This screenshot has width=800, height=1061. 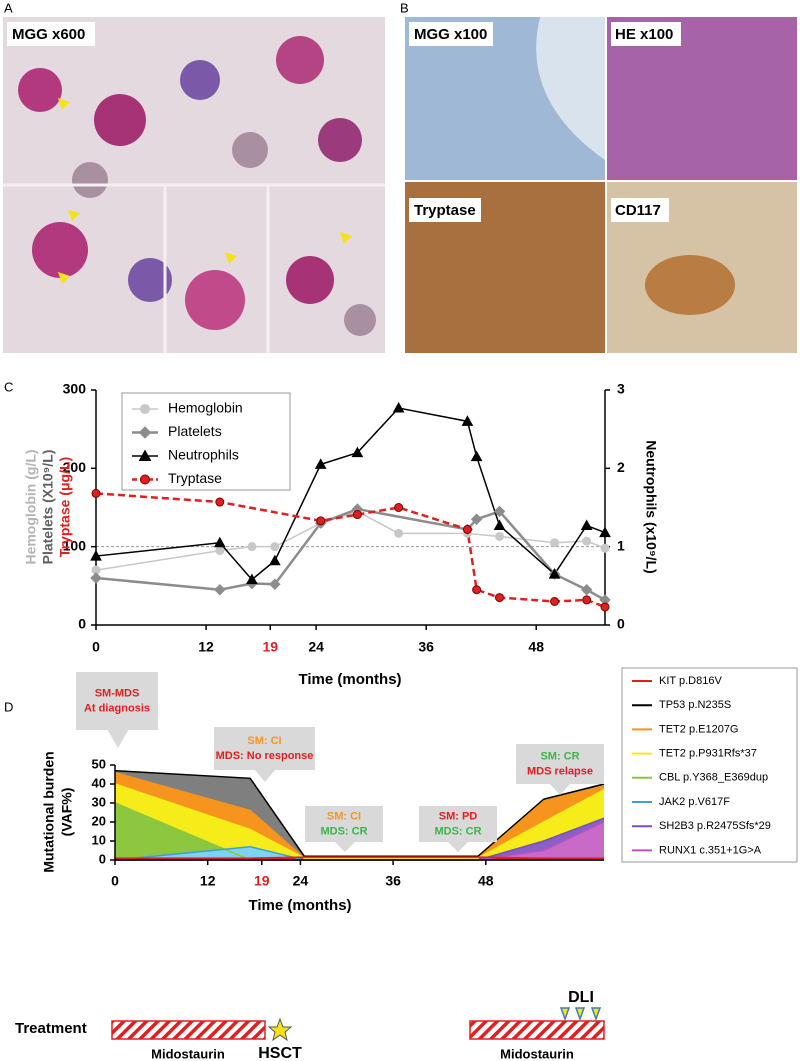 I want to click on legend-label: TP53 p.N235S, so click(x=695, y=705).